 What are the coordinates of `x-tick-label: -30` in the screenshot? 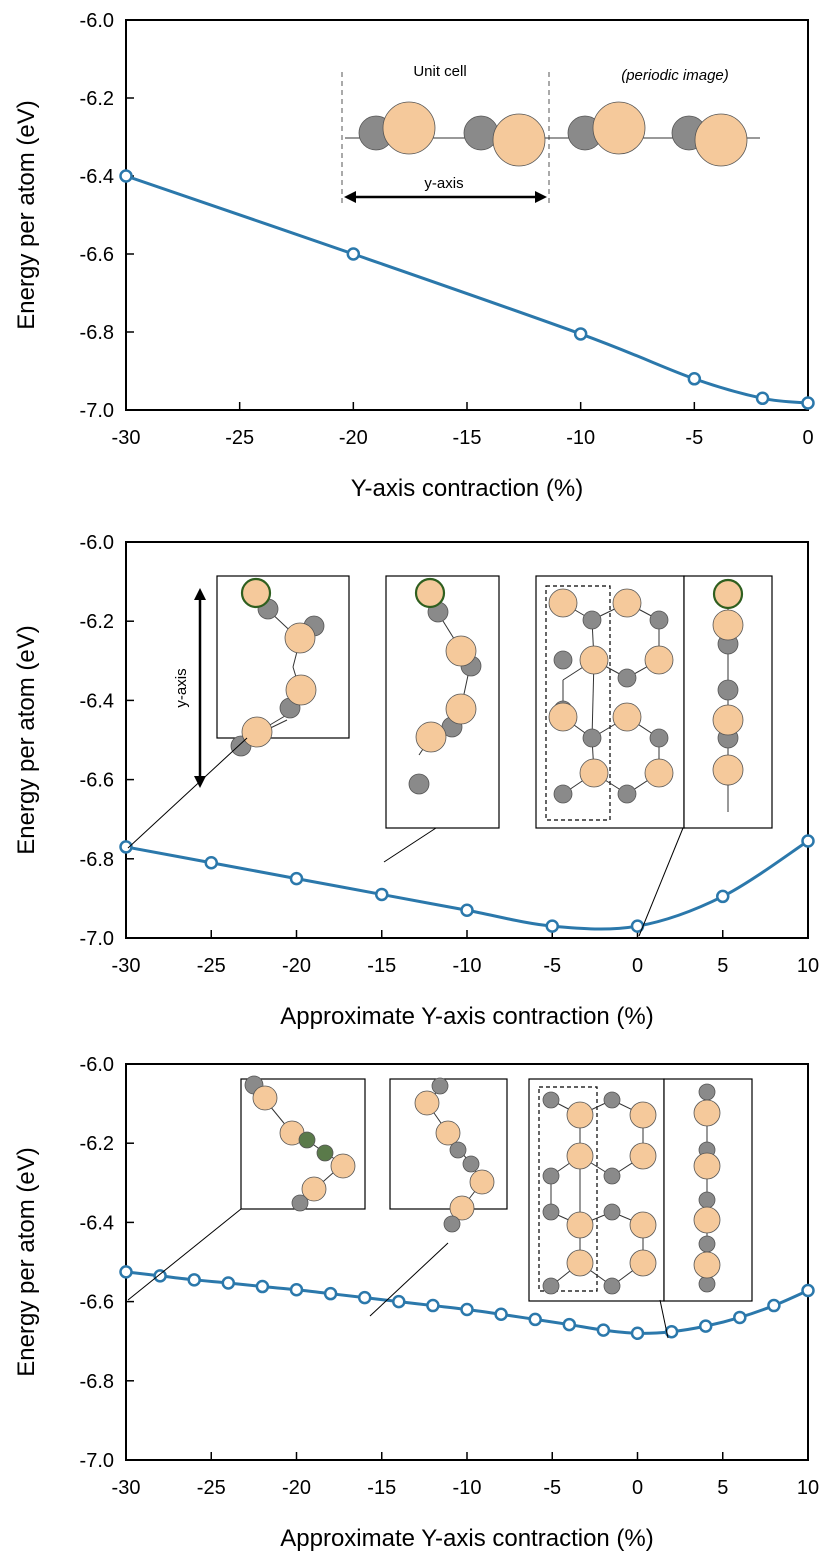 It's located at (126, 966).